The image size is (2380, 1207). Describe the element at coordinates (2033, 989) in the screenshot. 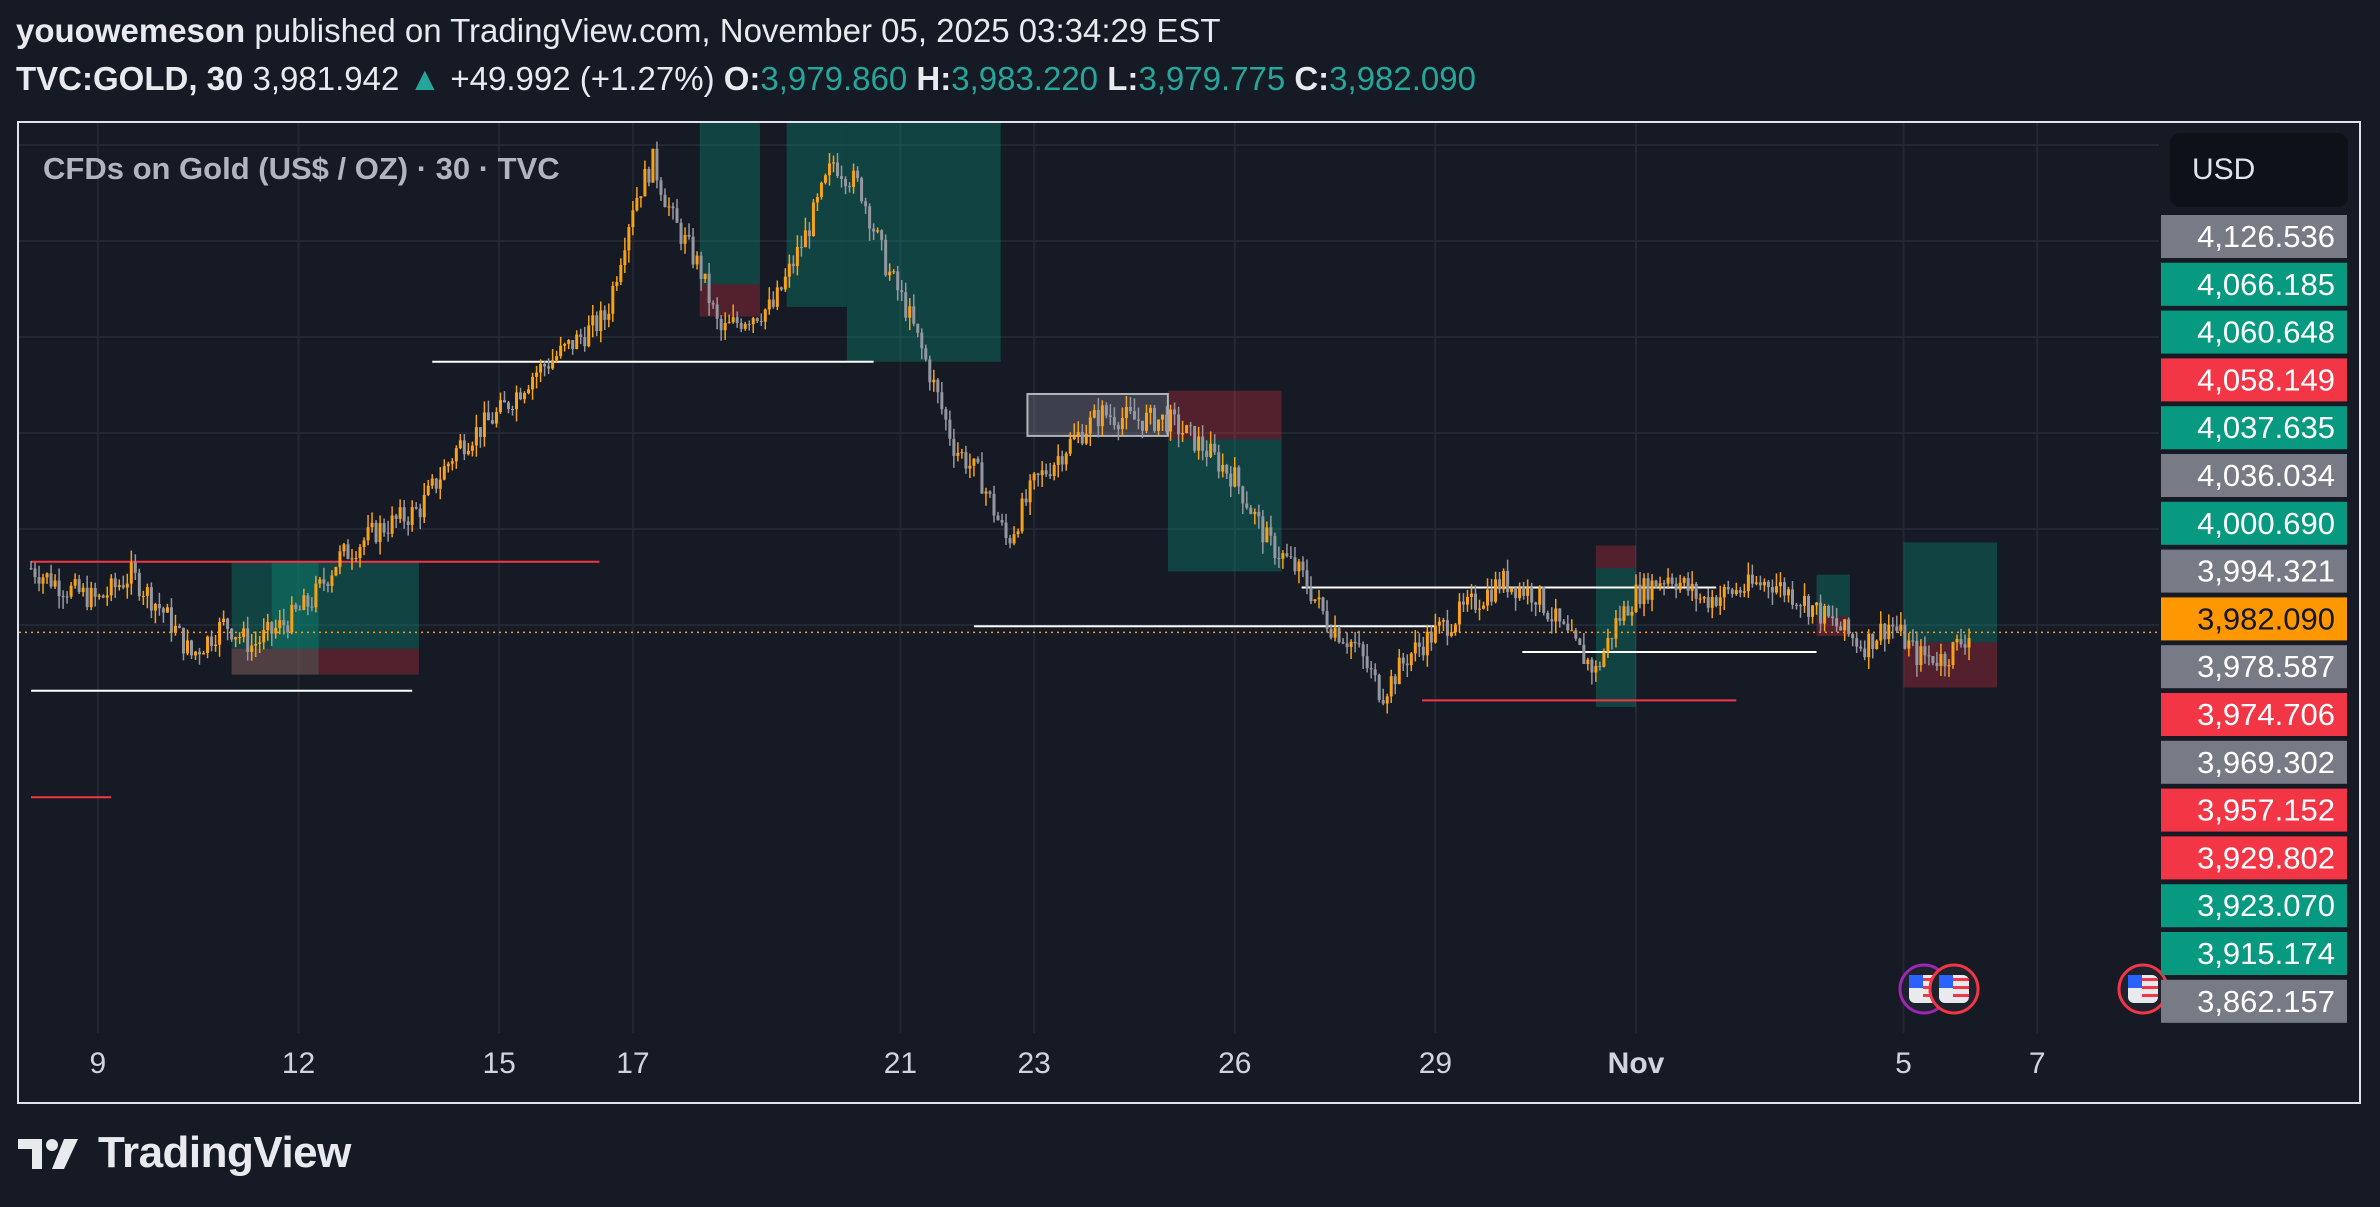

I see `event-markers` at that location.